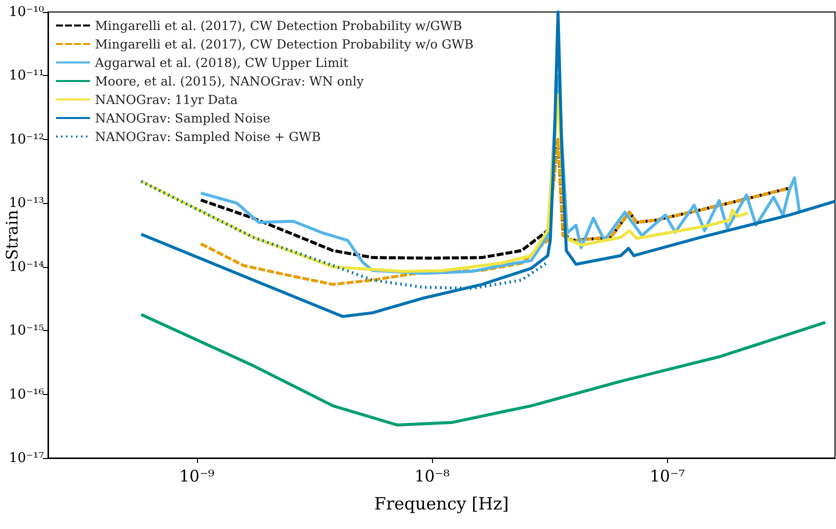 The height and width of the screenshot is (529, 836). What do you see at coordinates (441, 504) in the screenshot?
I see `x-axis-title: Frequency [Hz]` at bounding box center [441, 504].